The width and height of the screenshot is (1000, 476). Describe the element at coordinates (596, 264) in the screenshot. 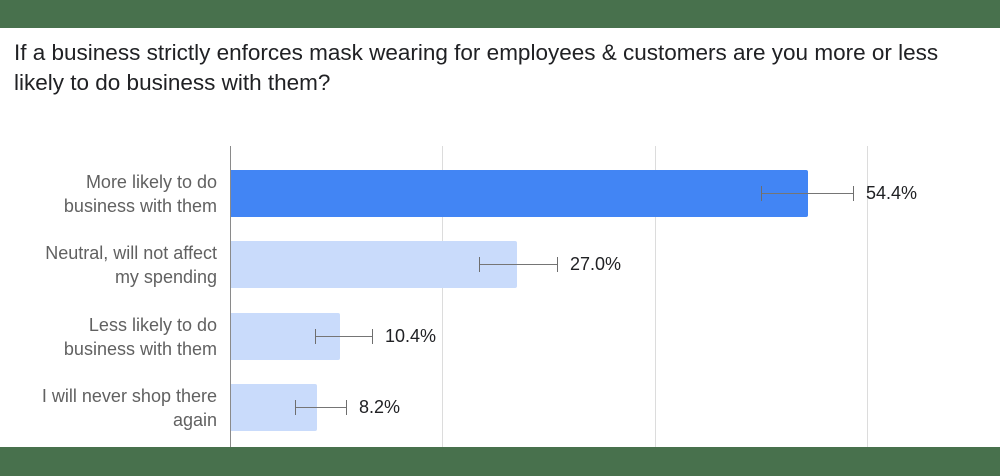

I see `value-label: 27.0%` at that location.